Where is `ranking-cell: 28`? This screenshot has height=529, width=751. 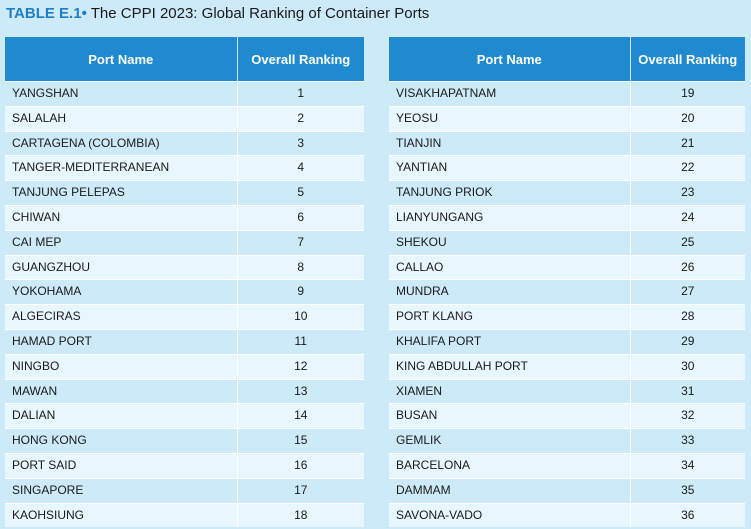
ranking-cell: 28 is located at coordinates (687, 317).